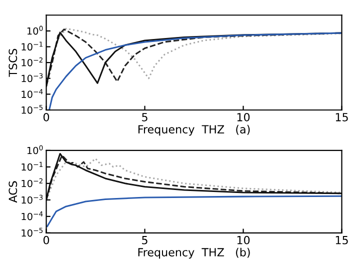 The image size is (356, 275). I want to click on line-series, so click(194, 211).